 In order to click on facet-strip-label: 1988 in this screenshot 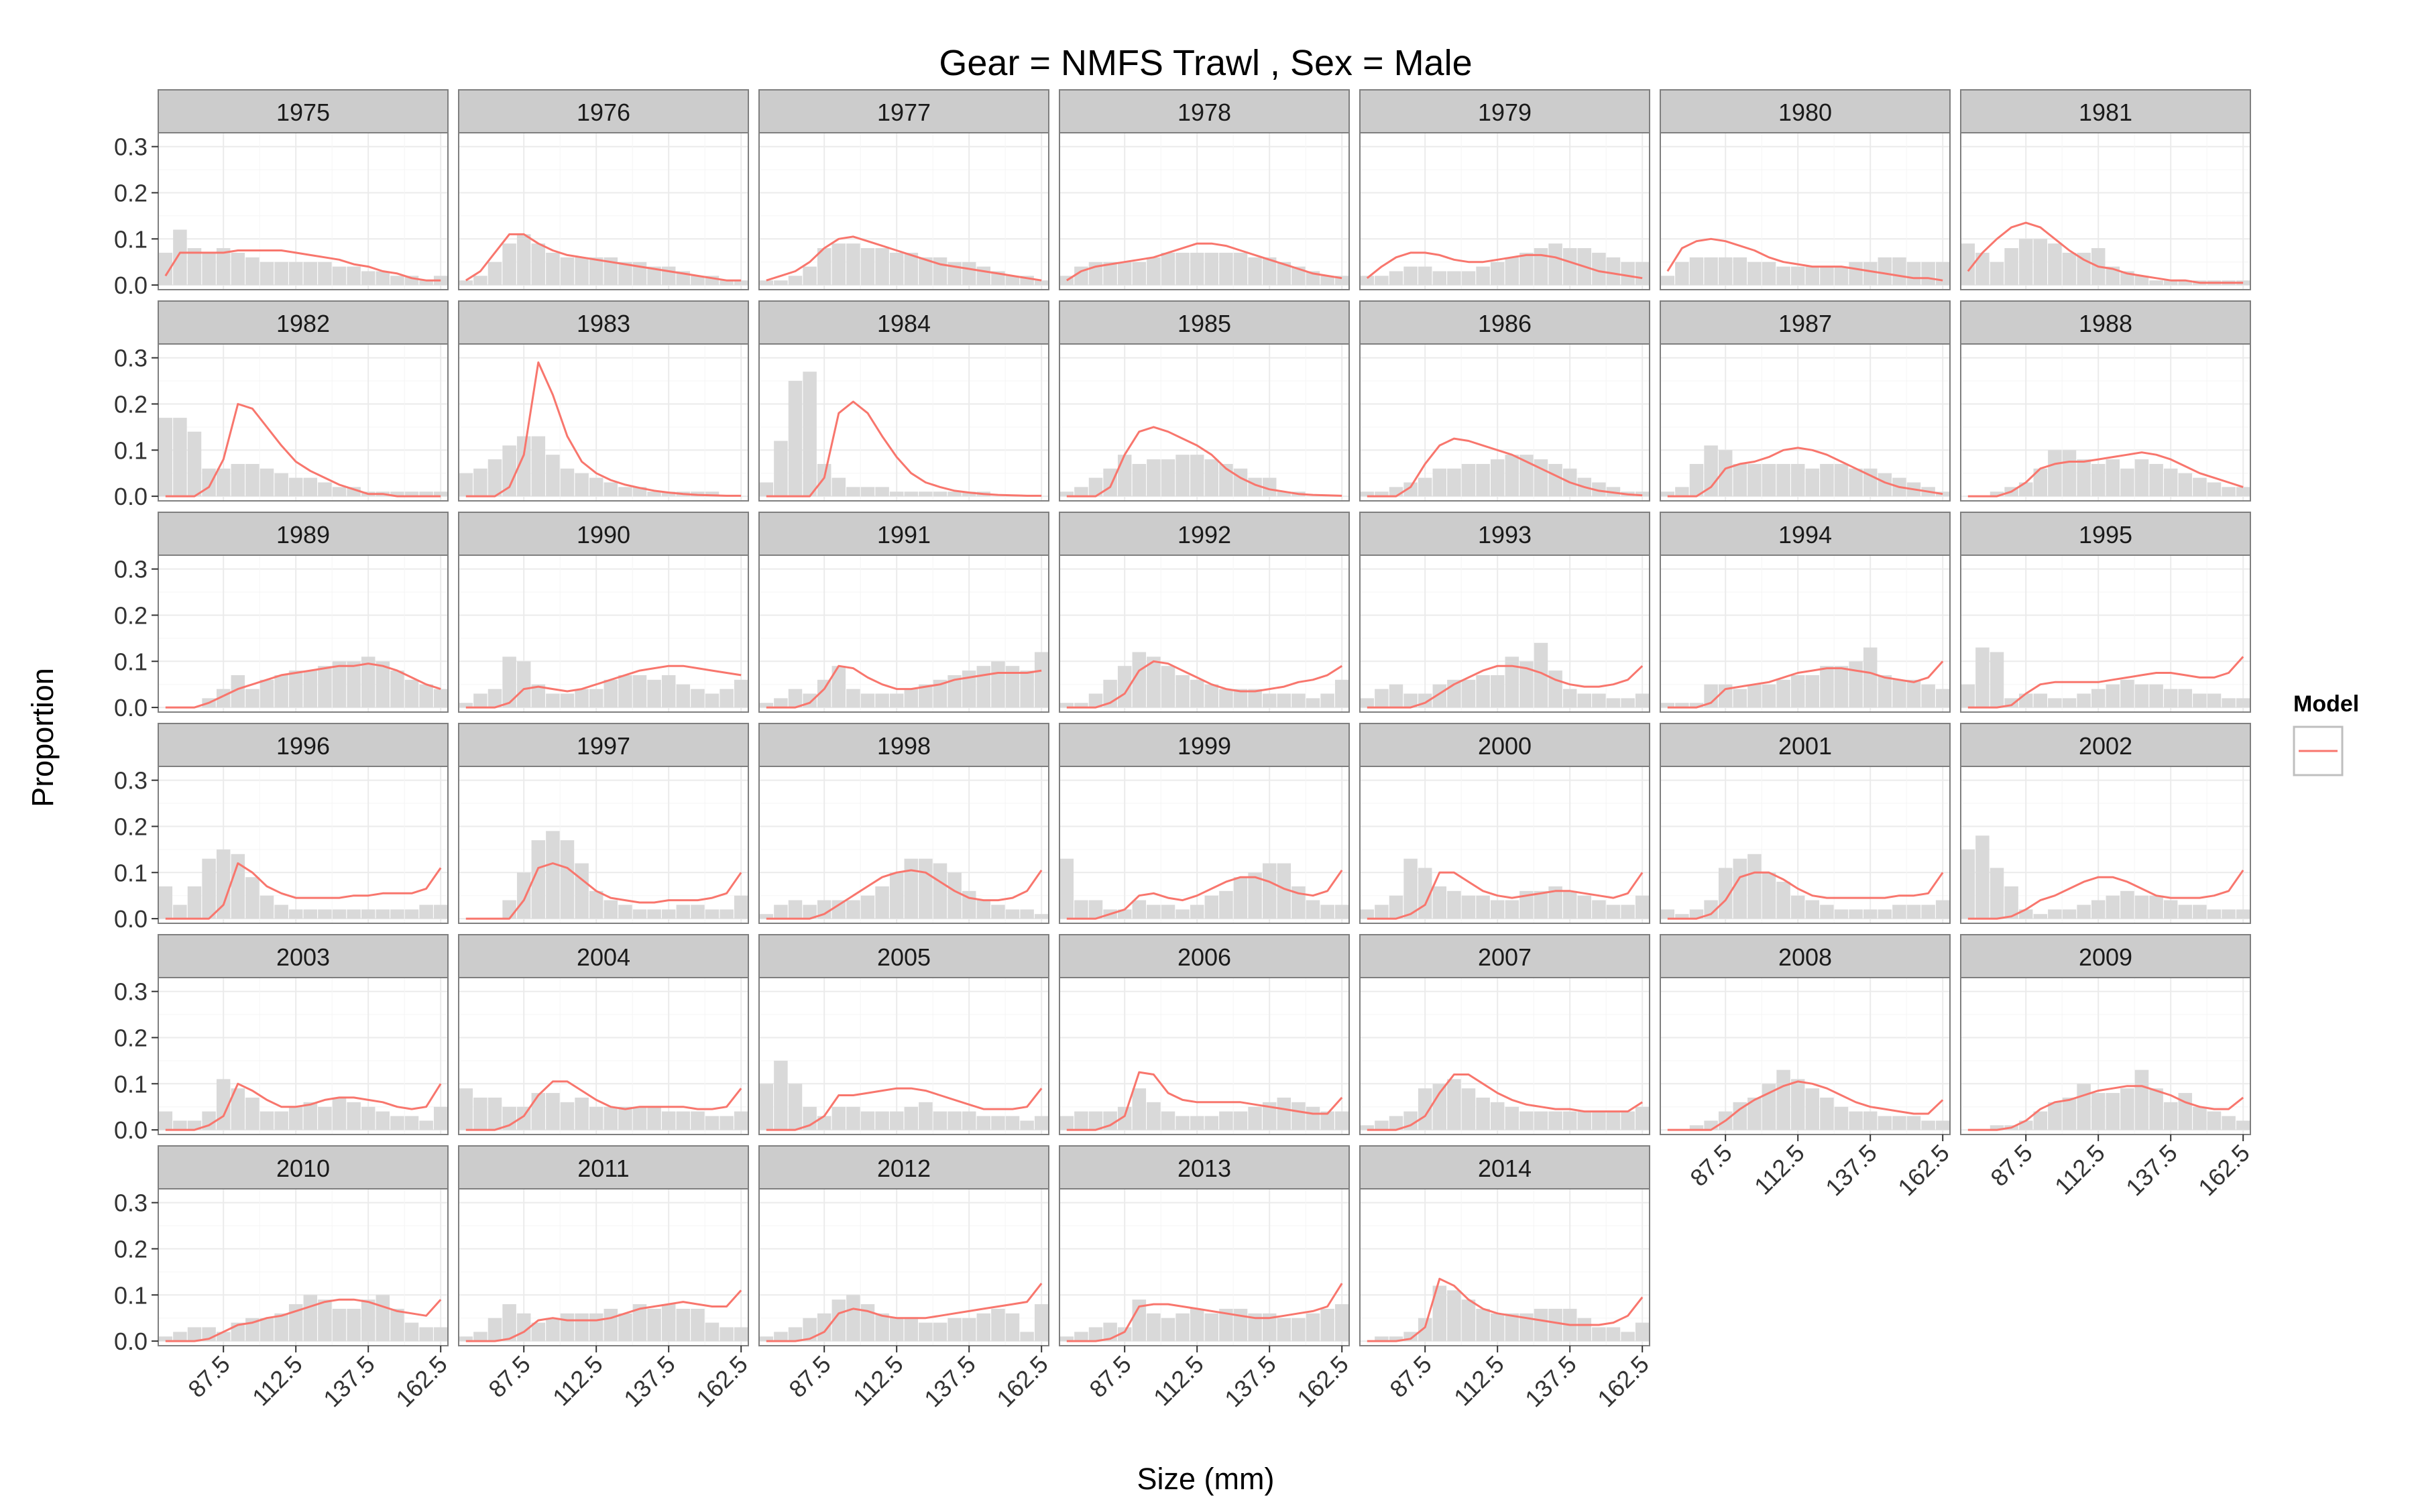, I will do `click(2105, 324)`.